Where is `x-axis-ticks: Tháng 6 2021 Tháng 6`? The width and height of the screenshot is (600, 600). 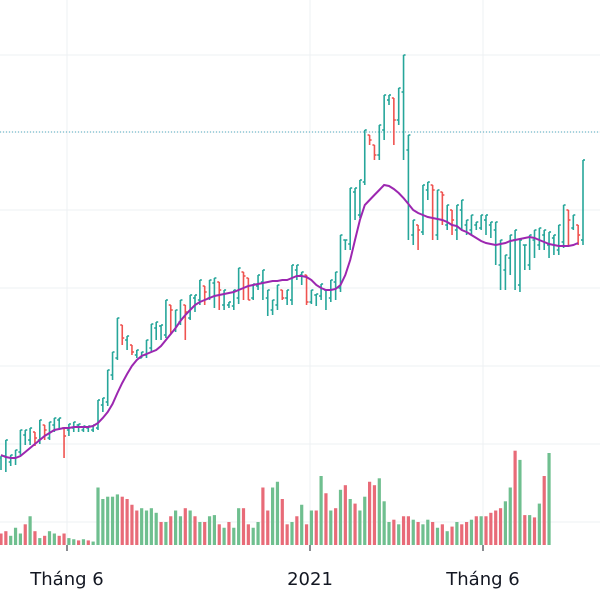 x-axis-ticks: Tháng 6 2021 Tháng 6 is located at coordinates (274, 567).